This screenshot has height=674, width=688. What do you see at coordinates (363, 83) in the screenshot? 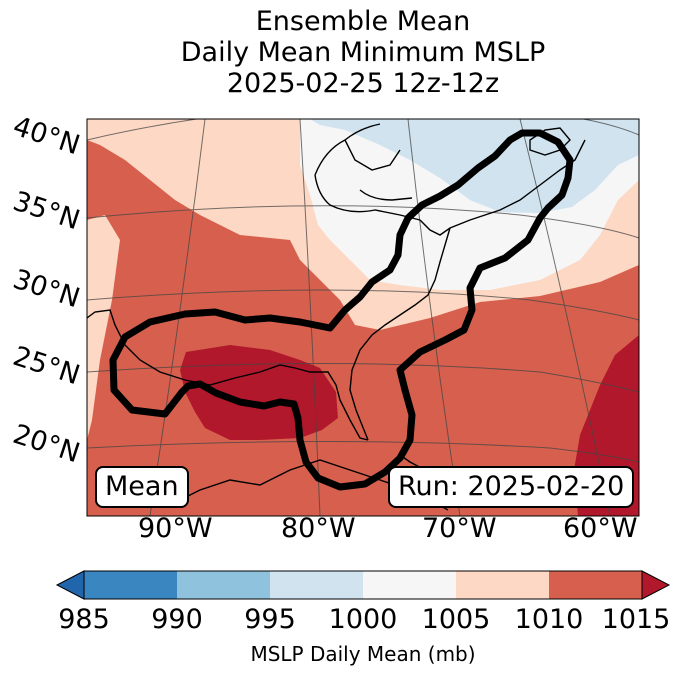
I see `title-line-3: 2025-02-25 12z-12z` at bounding box center [363, 83].